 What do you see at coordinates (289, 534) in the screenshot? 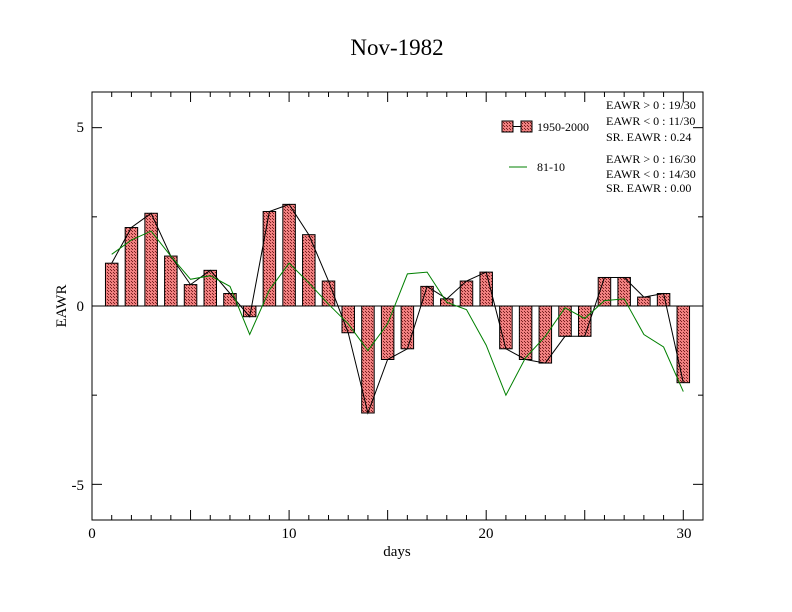
I see `x-tick-label: 10` at bounding box center [289, 534].